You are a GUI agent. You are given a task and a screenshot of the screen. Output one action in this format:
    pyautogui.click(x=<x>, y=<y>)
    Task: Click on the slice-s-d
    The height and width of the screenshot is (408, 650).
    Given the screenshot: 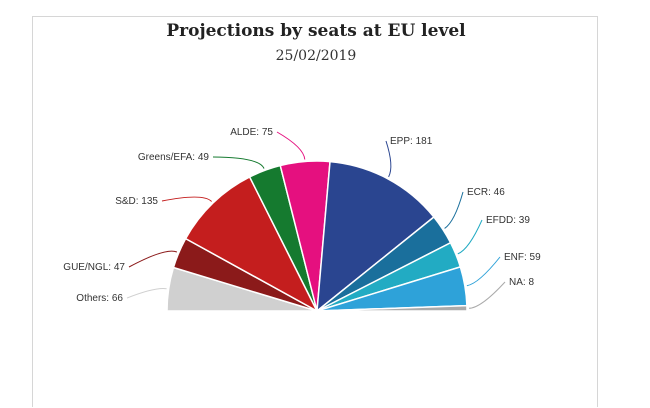 What is the action you would take?
    pyautogui.click(x=251, y=244)
    